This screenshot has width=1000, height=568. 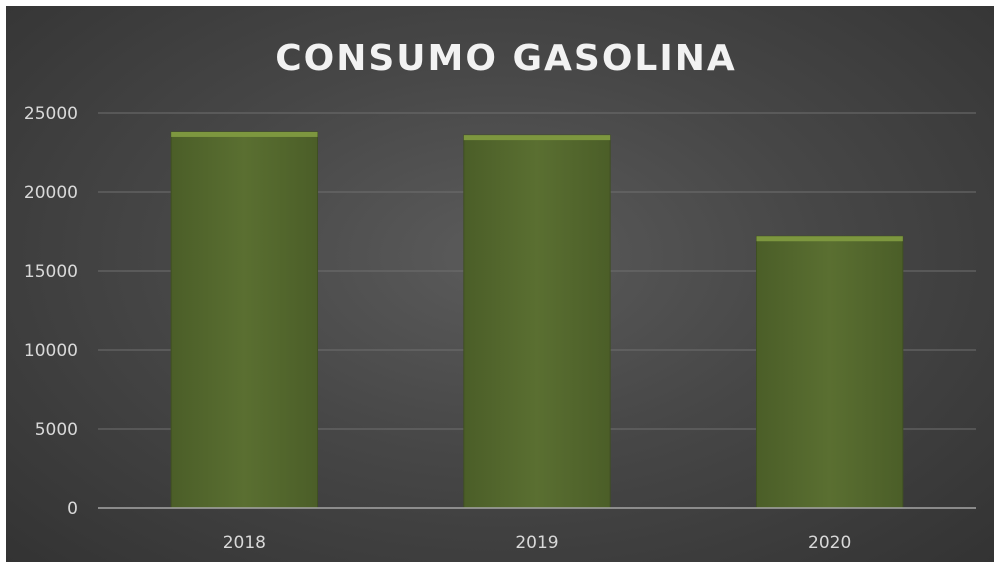 I want to click on chart-title: CONSUMO GASOLINA, so click(x=506, y=58).